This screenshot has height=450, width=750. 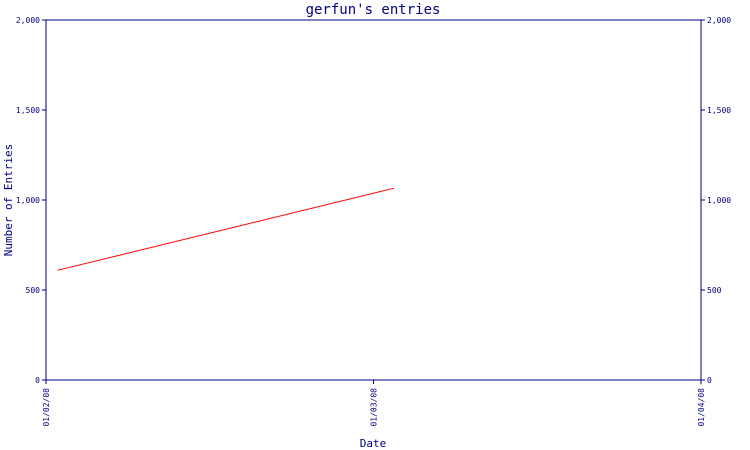 I want to click on y-tick-label-right: 0, so click(x=709, y=380).